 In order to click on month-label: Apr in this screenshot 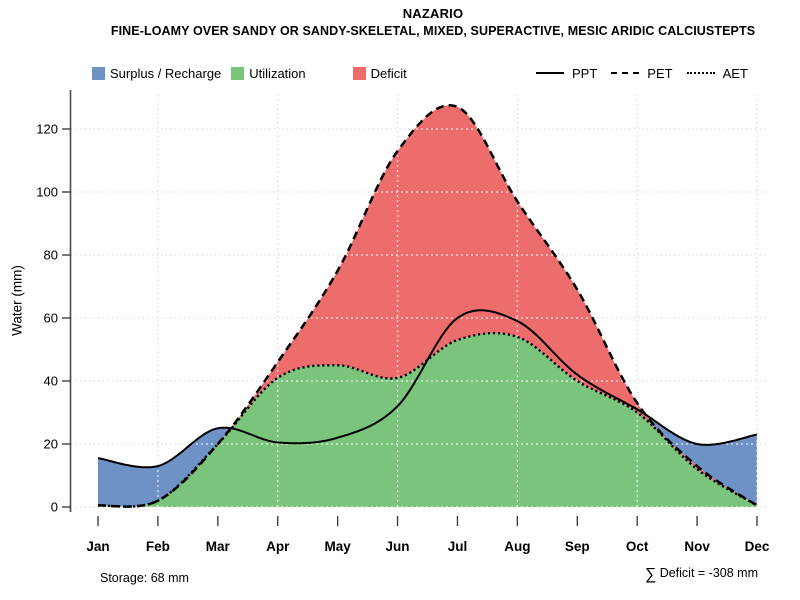, I will do `click(278, 546)`.